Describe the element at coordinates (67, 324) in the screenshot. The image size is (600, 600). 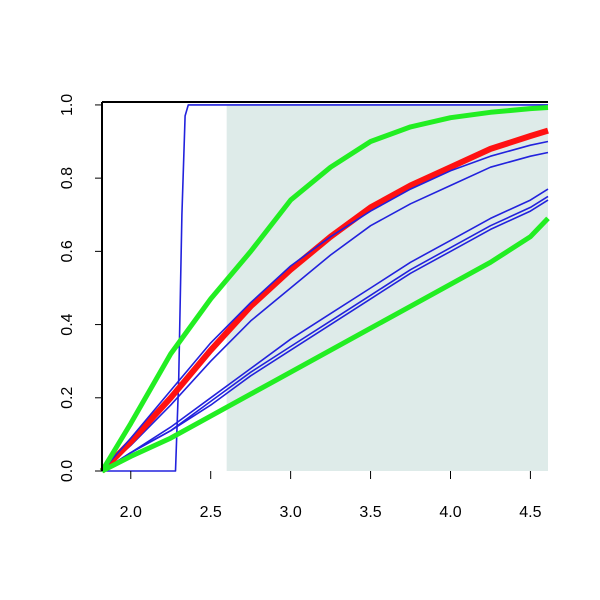
I see `y-tick-label: 0.4` at that location.